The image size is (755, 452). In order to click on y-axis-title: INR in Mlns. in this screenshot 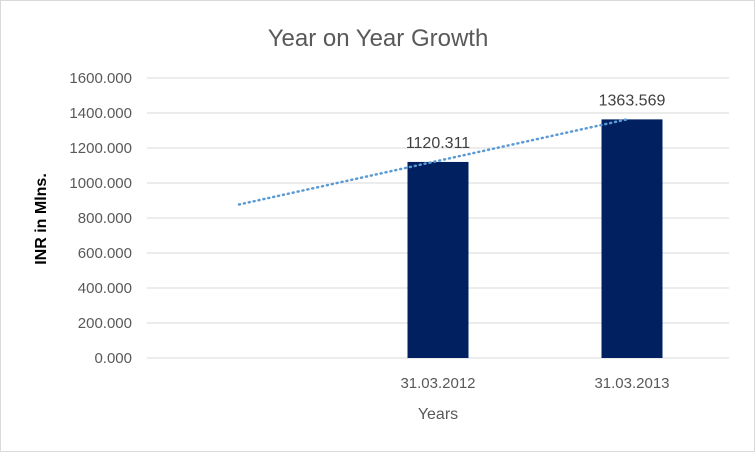, I will do `click(41, 219)`.